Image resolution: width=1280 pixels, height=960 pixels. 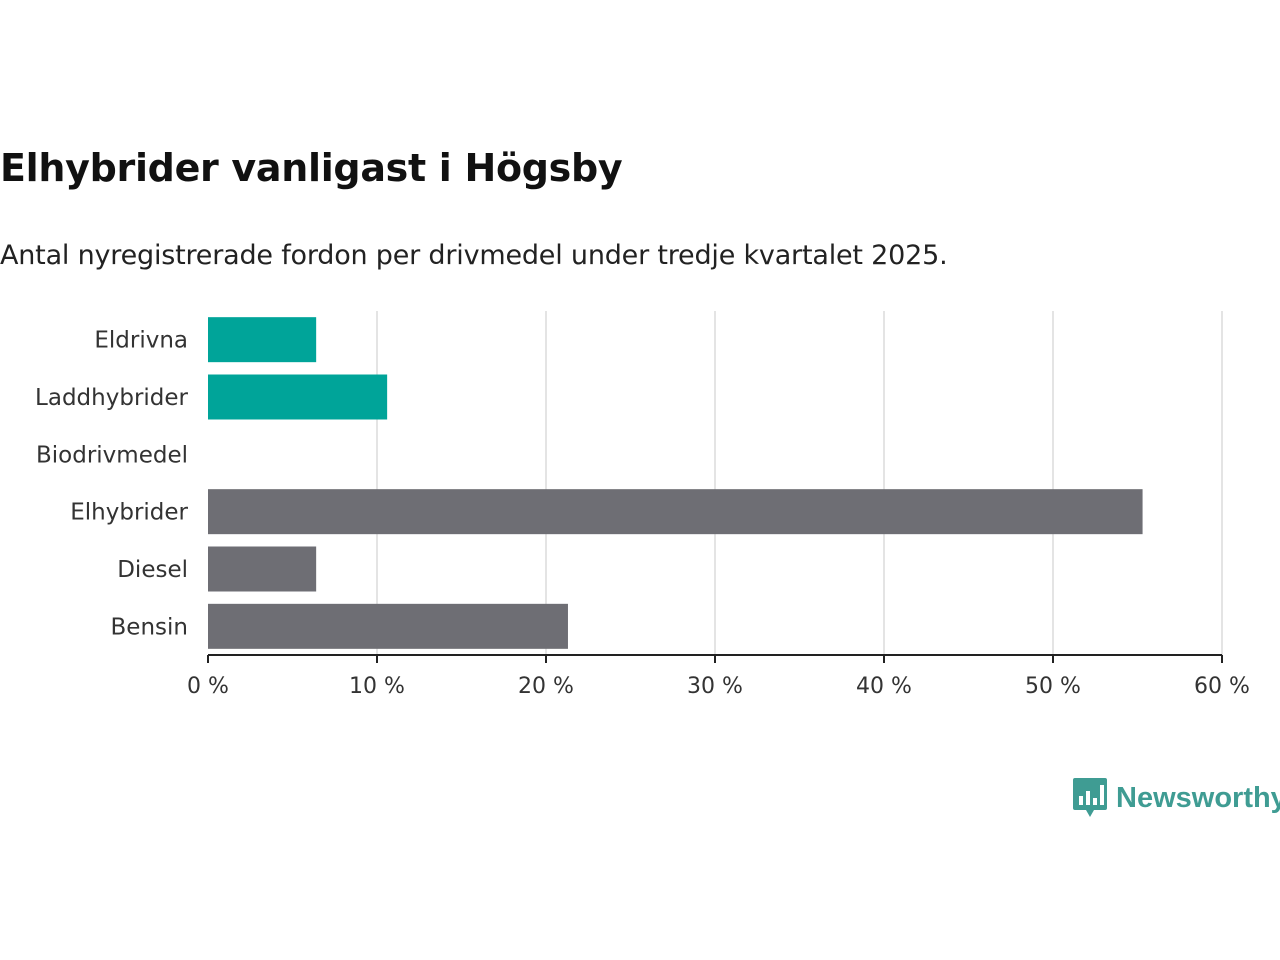 What do you see at coordinates (1053, 686) in the screenshot?
I see `x-tick-label: 50 %` at bounding box center [1053, 686].